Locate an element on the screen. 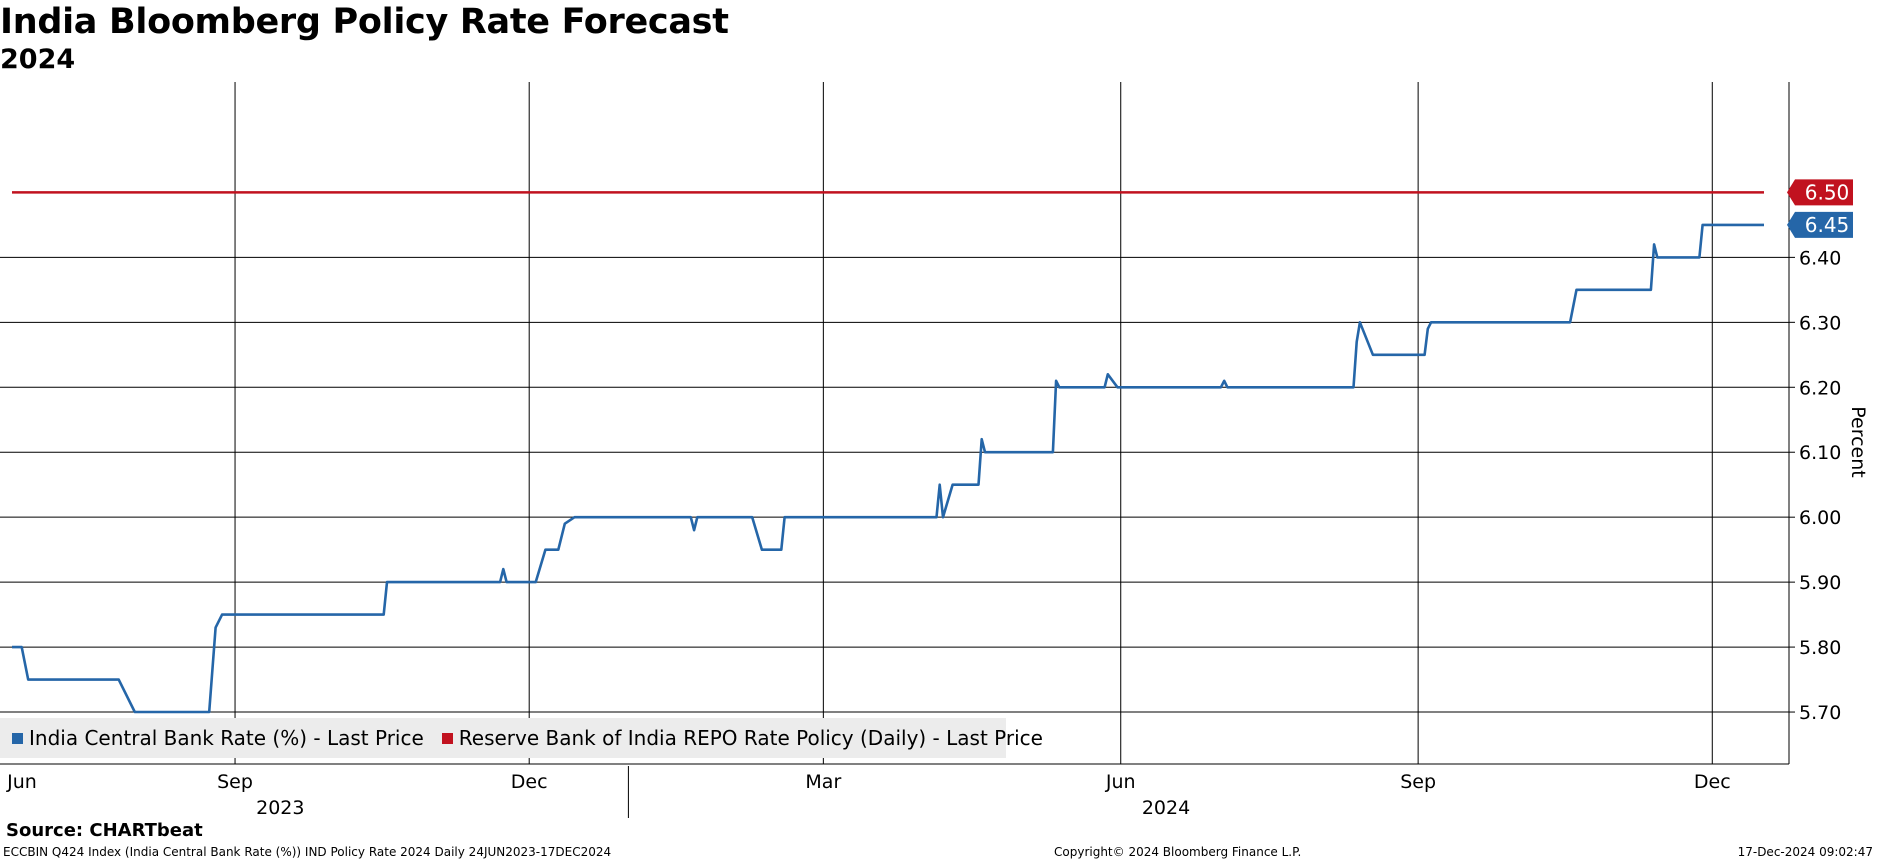 Image resolution: width=1877 pixels, height=859 pixels. x-year-label: 2024 is located at coordinates (1166, 808).